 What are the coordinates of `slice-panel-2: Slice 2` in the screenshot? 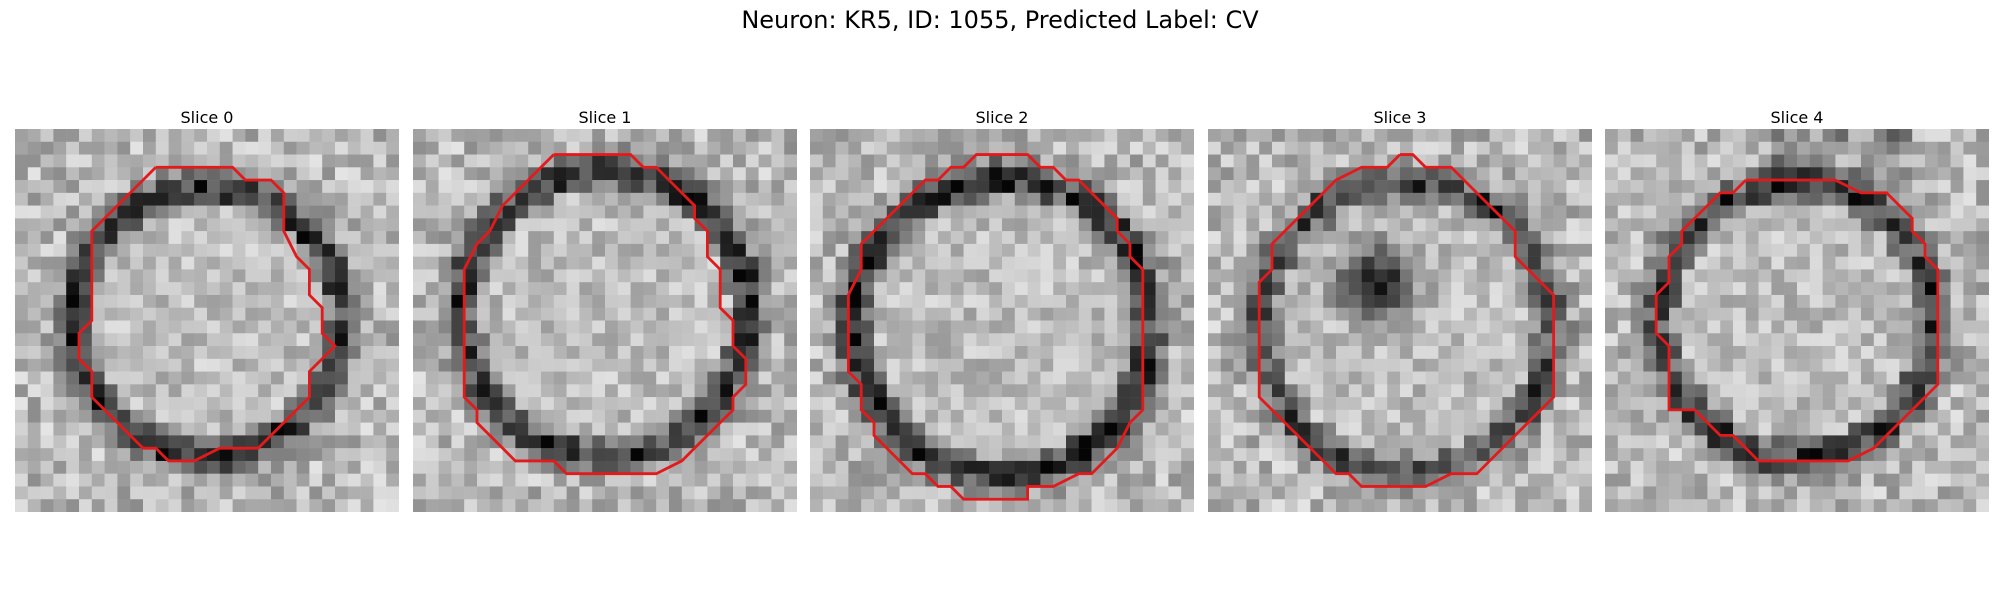 It's located at (1002, 309).